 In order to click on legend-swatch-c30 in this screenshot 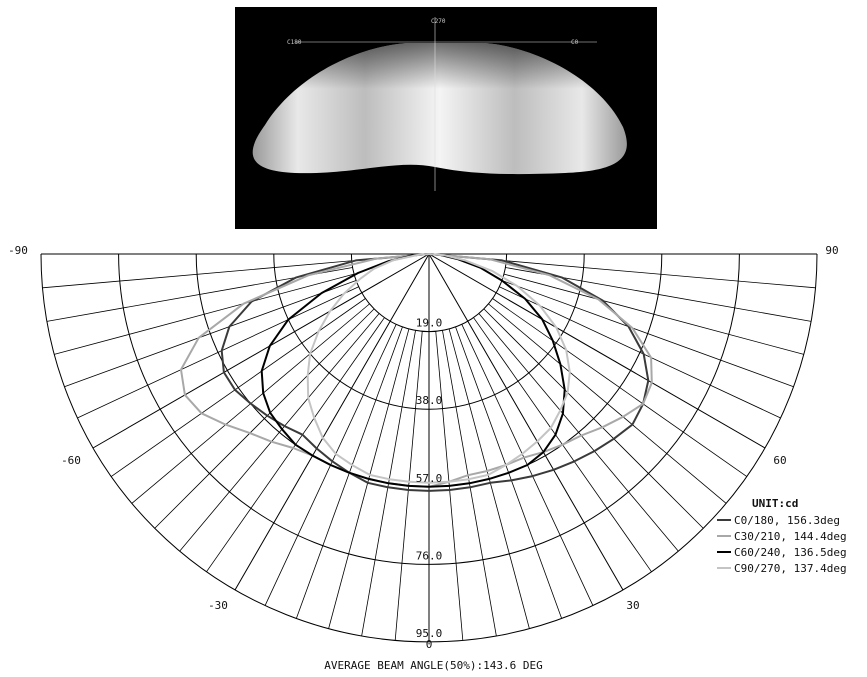, I will do `click(724, 536)`.